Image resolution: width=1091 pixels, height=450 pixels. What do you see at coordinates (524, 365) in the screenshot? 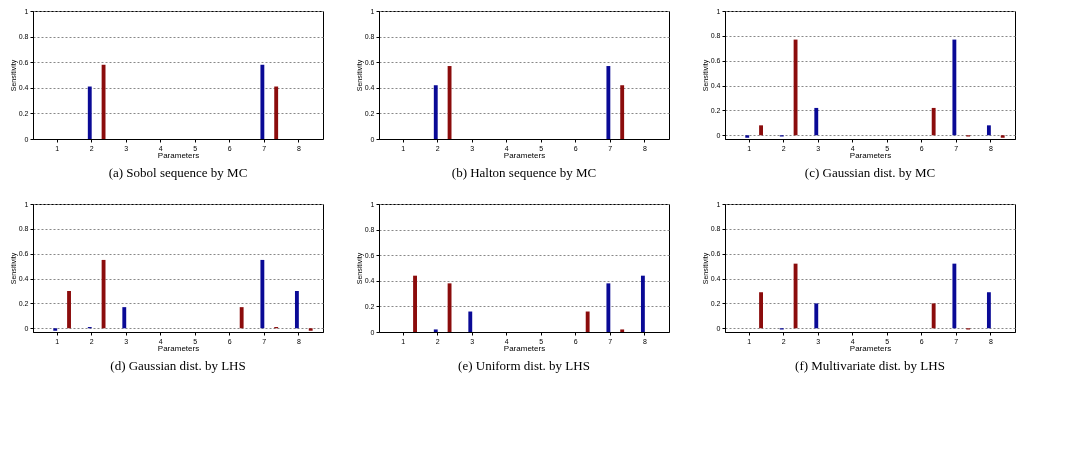
I see `text: (e) Uniform dist. by LHS` at bounding box center [524, 365].